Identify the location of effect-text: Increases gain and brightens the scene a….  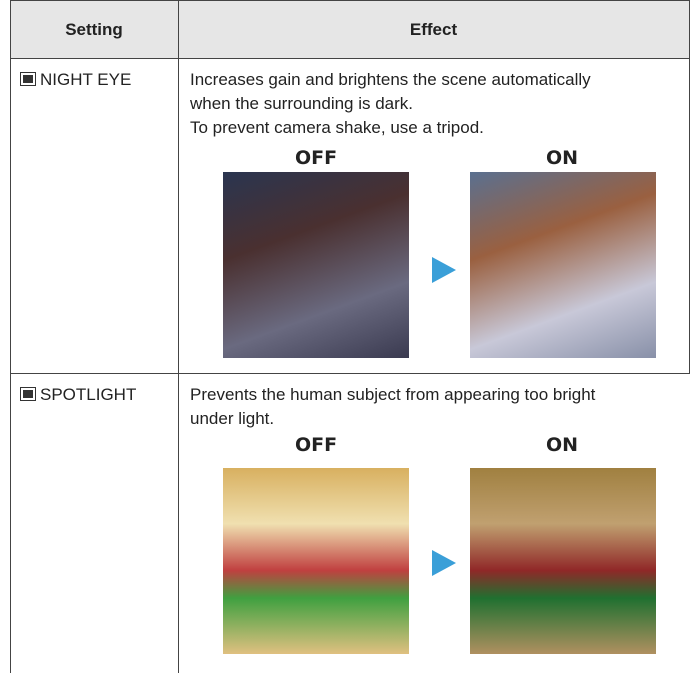
(390, 104).